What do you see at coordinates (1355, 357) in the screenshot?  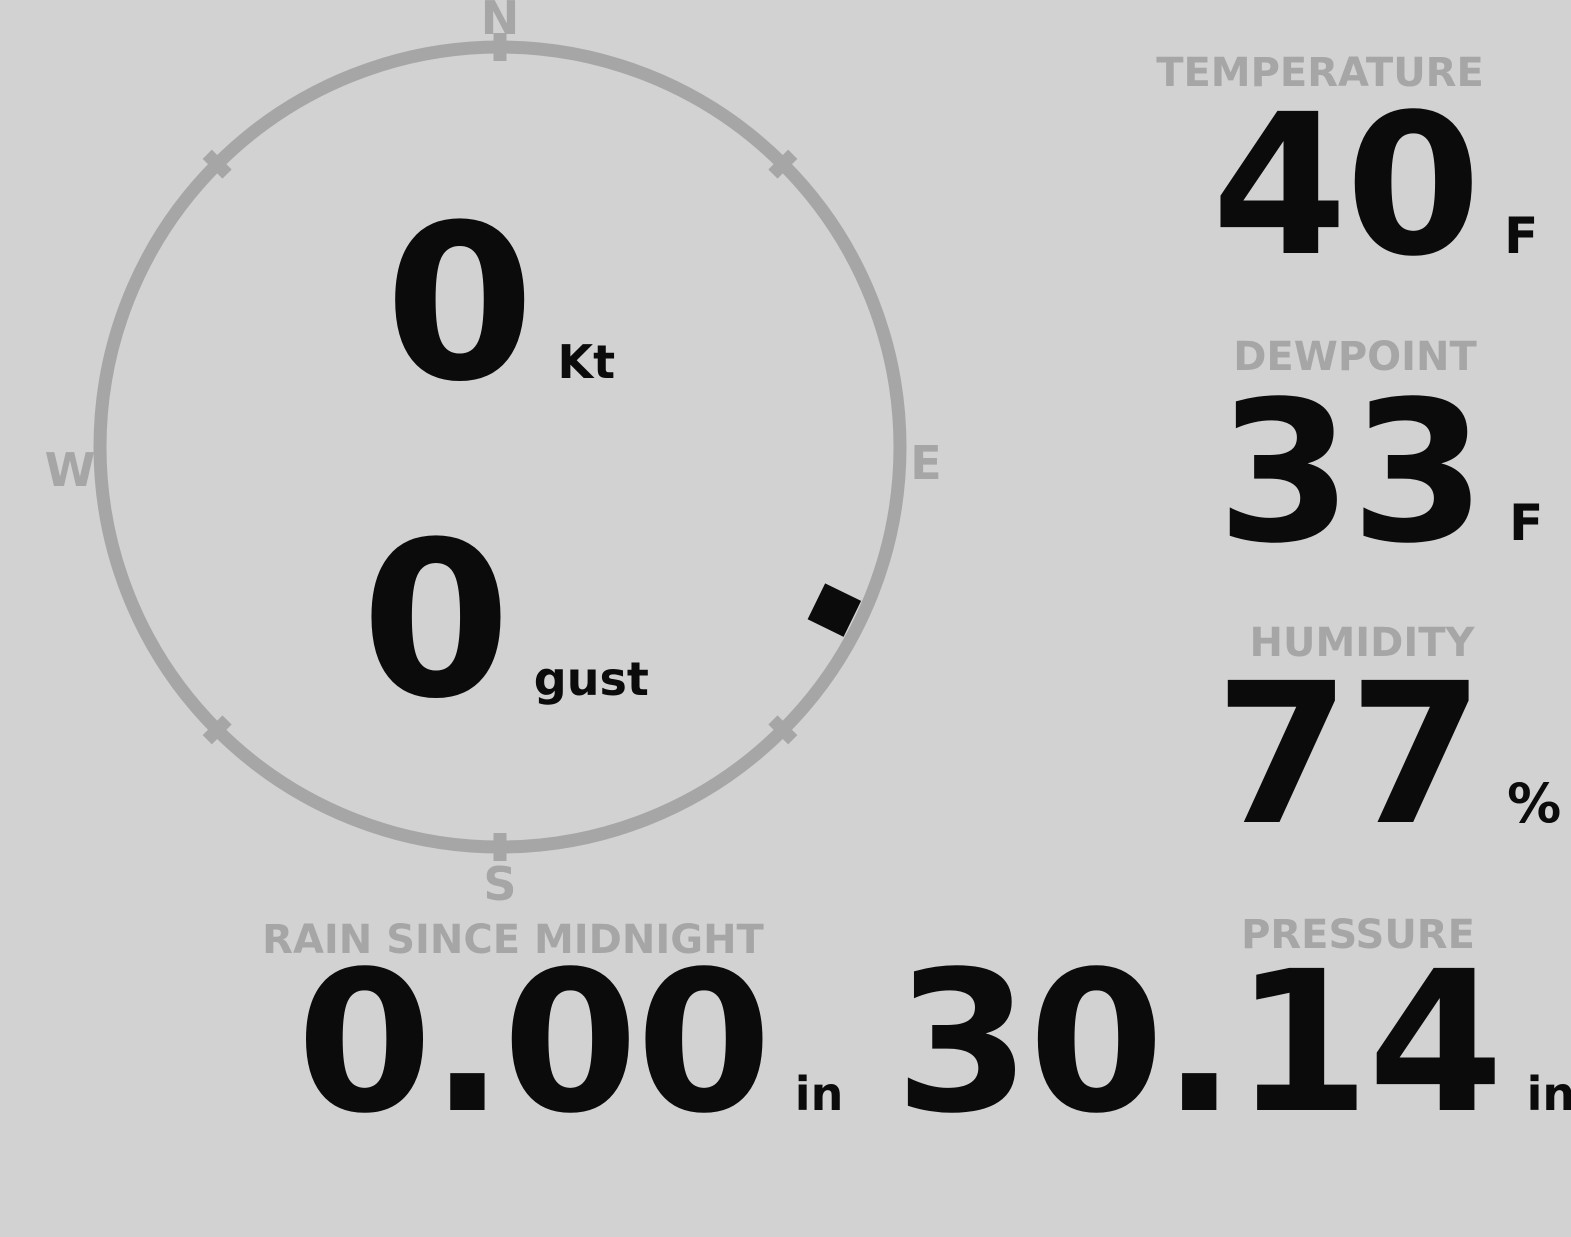 I see `dewpoint-label: DEWPOINT` at bounding box center [1355, 357].